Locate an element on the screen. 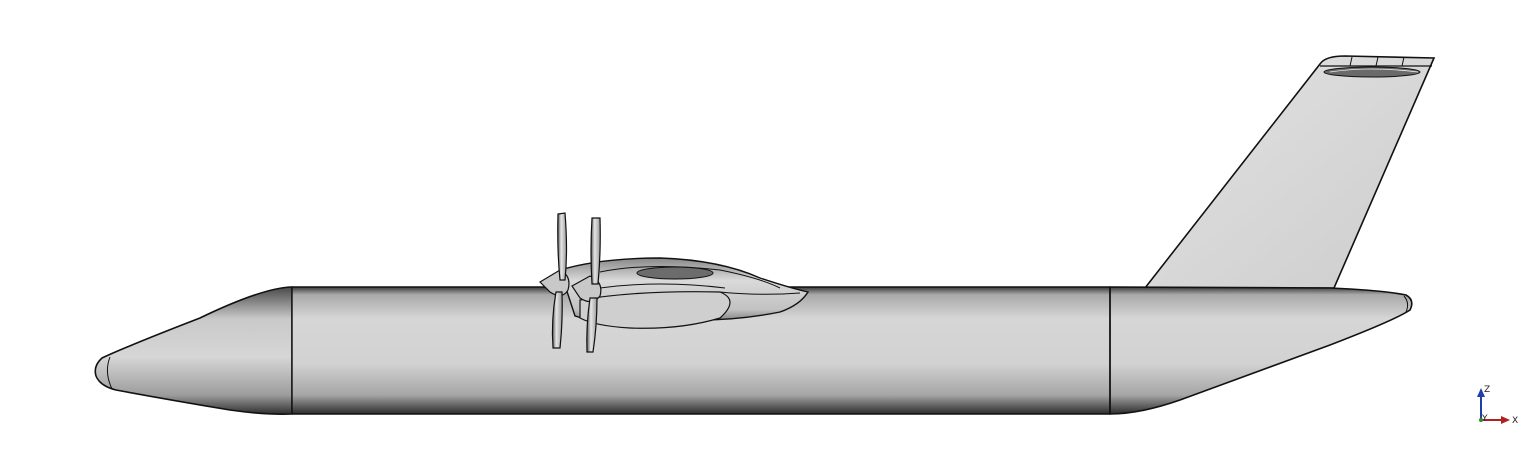 The height and width of the screenshot is (453, 1522). axis-triad: Z Y X is located at coordinates (1497, 405).